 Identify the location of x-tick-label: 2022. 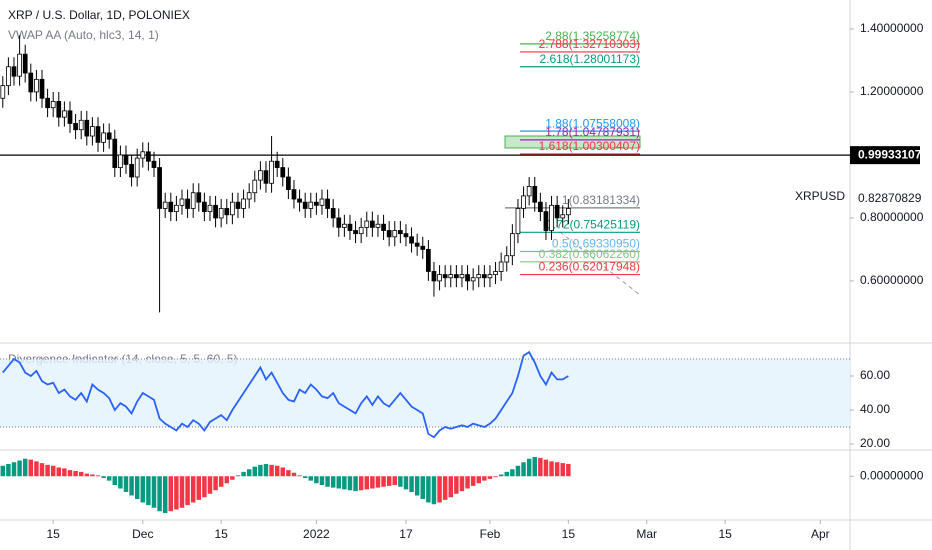
(316, 534).